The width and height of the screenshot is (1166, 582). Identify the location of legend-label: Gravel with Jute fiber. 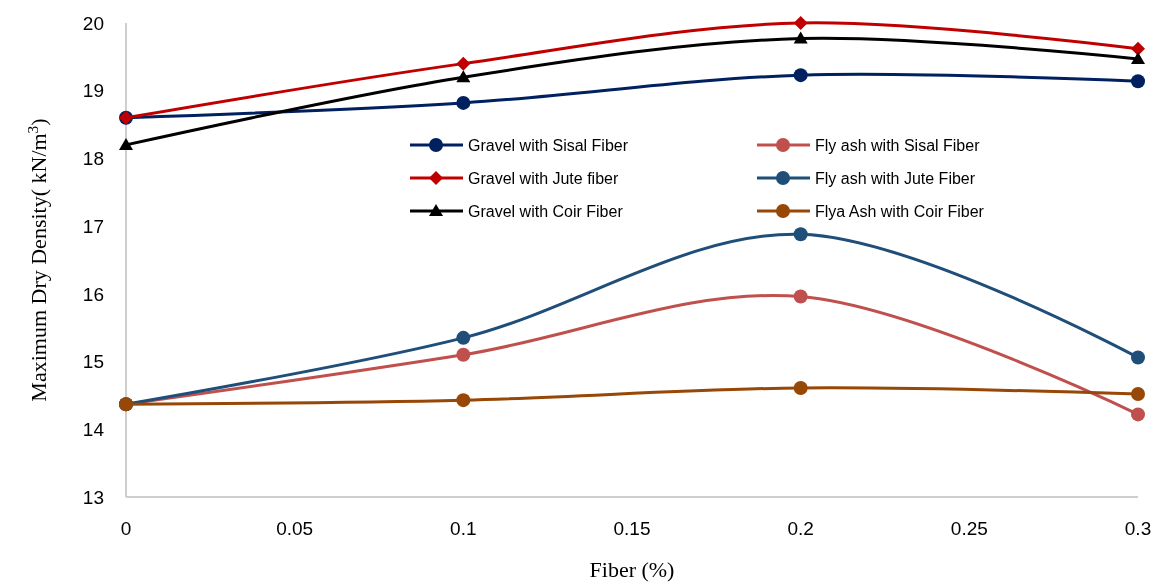
(543, 178).